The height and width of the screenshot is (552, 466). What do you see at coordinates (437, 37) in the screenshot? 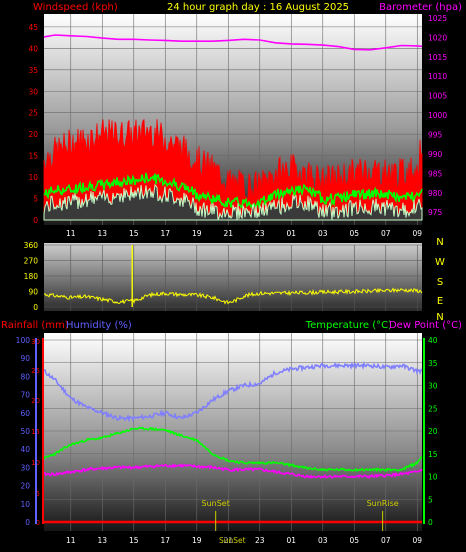
I see `barometer-tick-label: 1020` at bounding box center [437, 37].